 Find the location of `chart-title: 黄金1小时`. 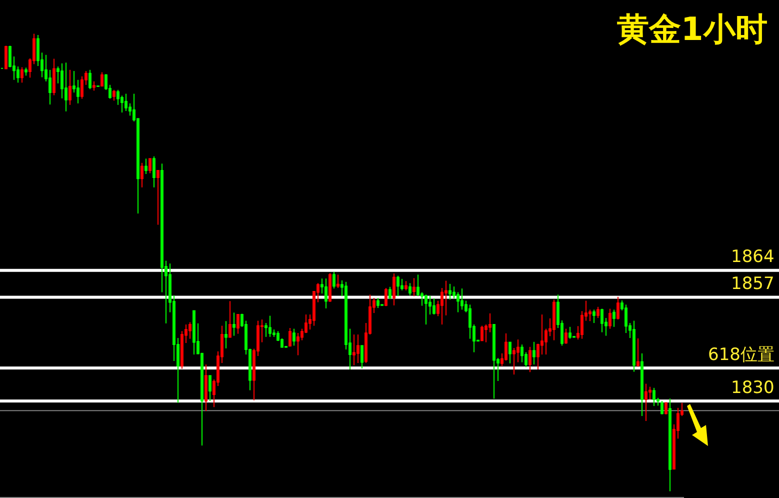

chart-title: 黄金1小时 is located at coordinates (692, 29).